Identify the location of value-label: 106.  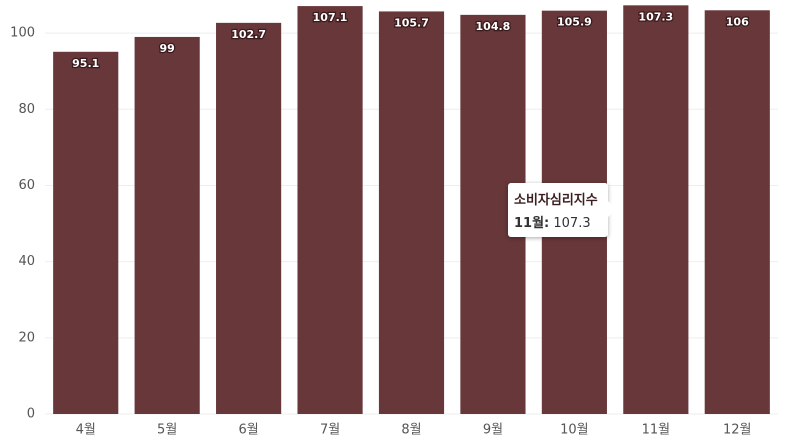
(737, 21).